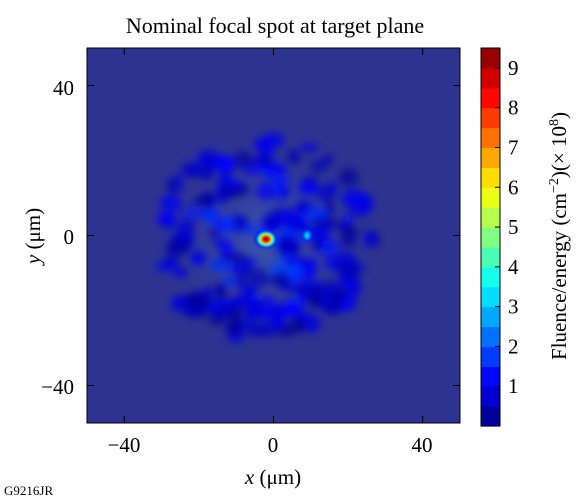  I want to click on colorbar-label-exp2: 8, so click(554, 122).